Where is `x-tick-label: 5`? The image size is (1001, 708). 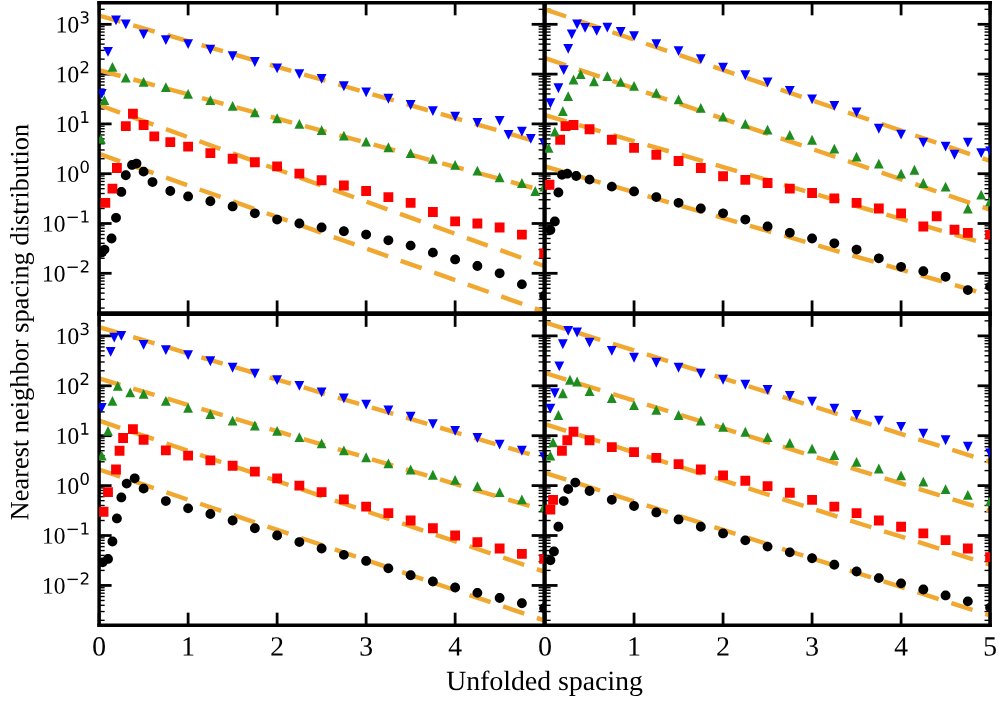
x-tick-label: 5 is located at coordinates (990, 646).